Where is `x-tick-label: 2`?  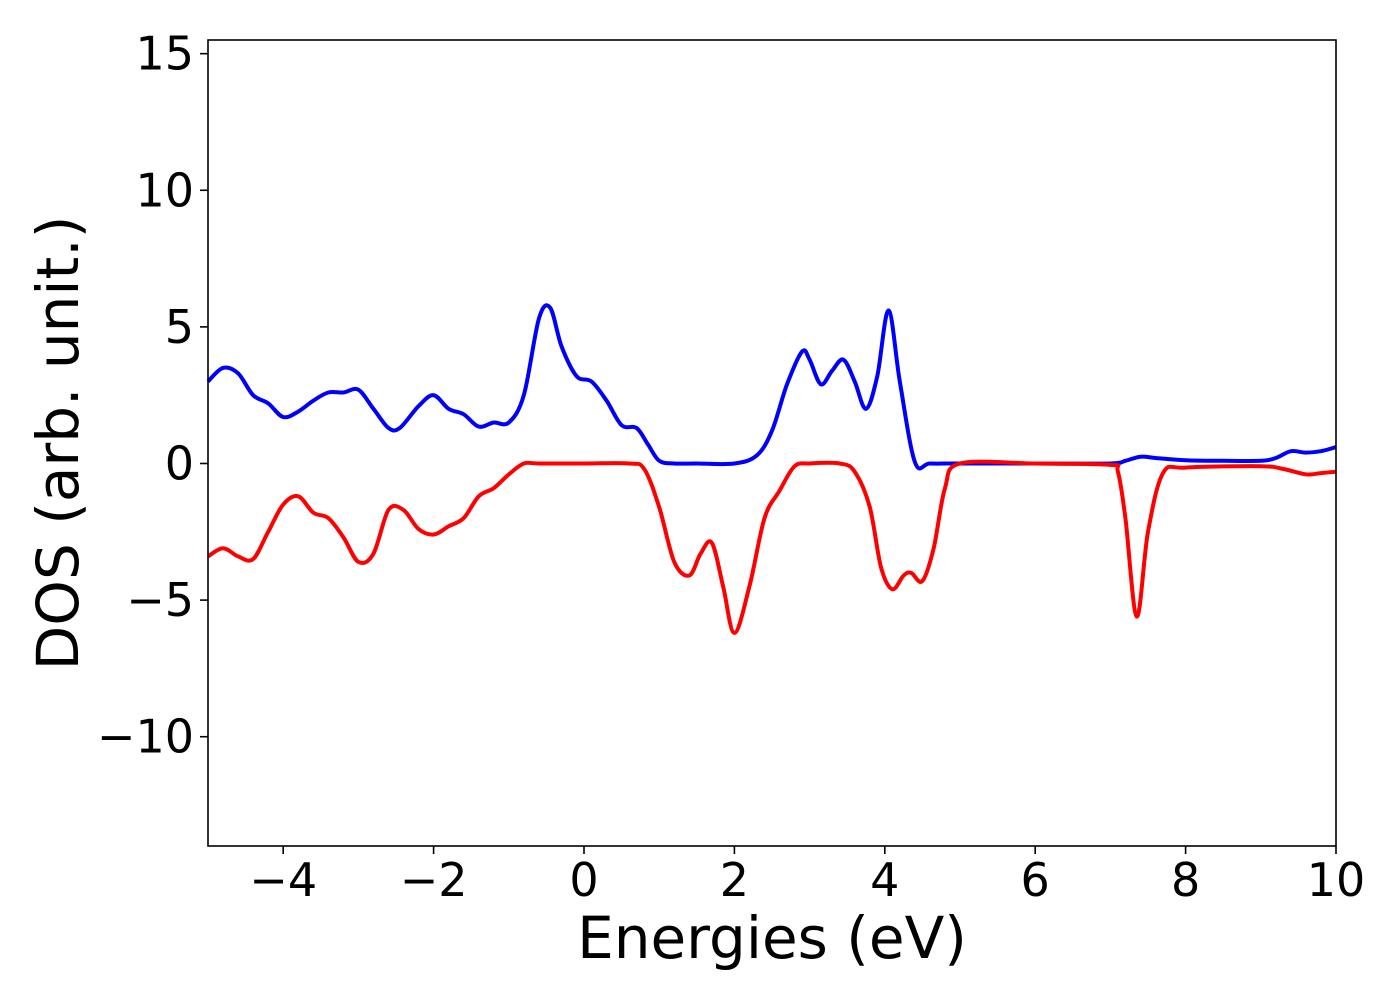 x-tick-label: 2 is located at coordinates (734, 880).